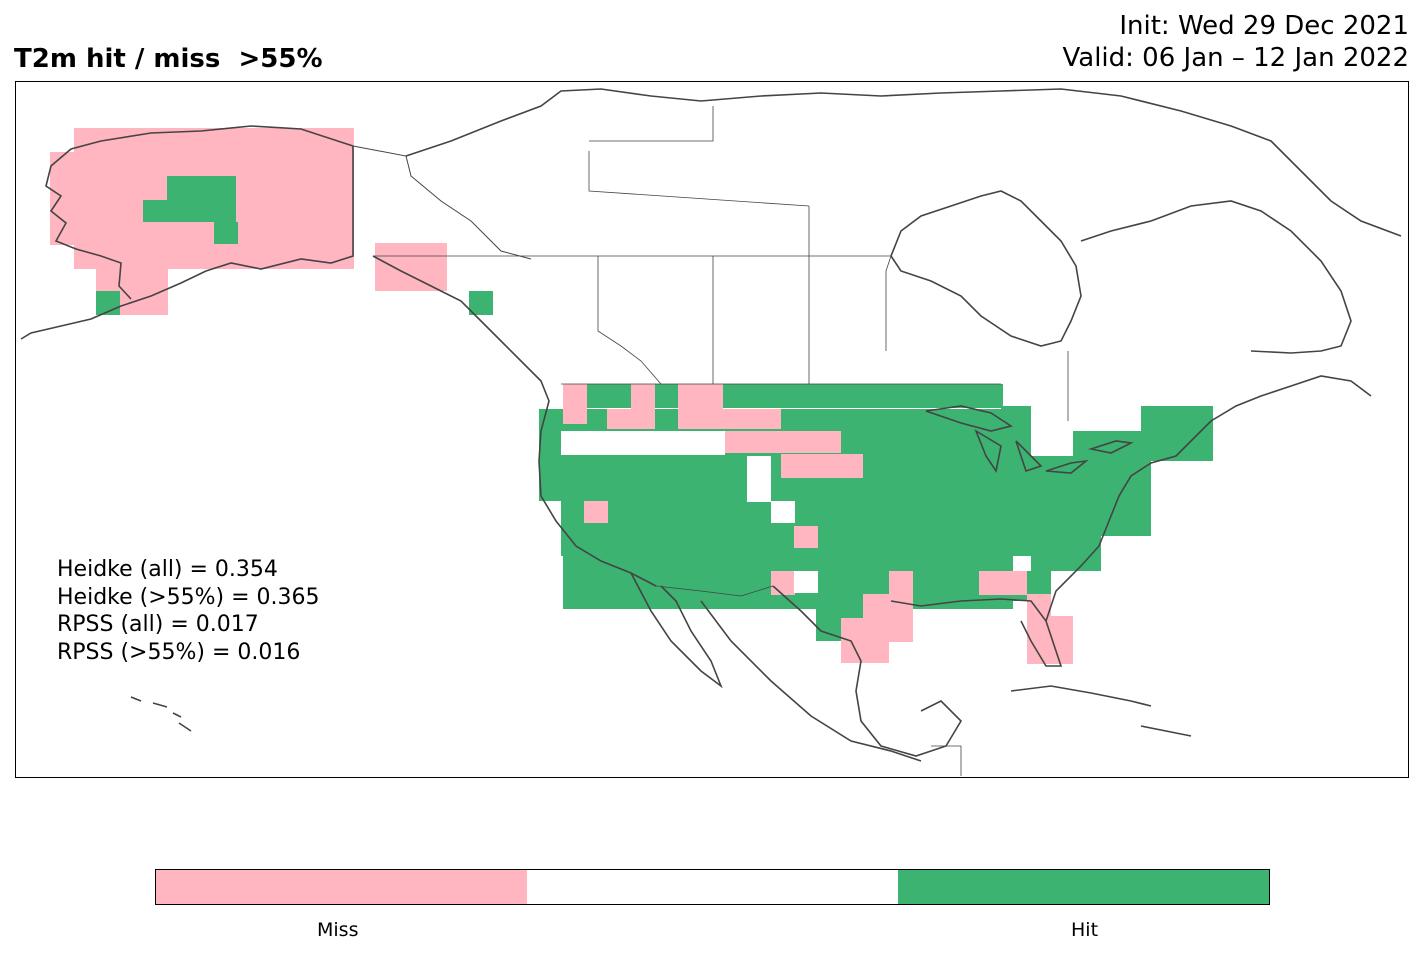 Image resolution: width=1425 pixels, height=956 pixels. What do you see at coordinates (1085, 930) in the screenshot?
I see `colorbar-hit-label: Hit` at bounding box center [1085, 930].